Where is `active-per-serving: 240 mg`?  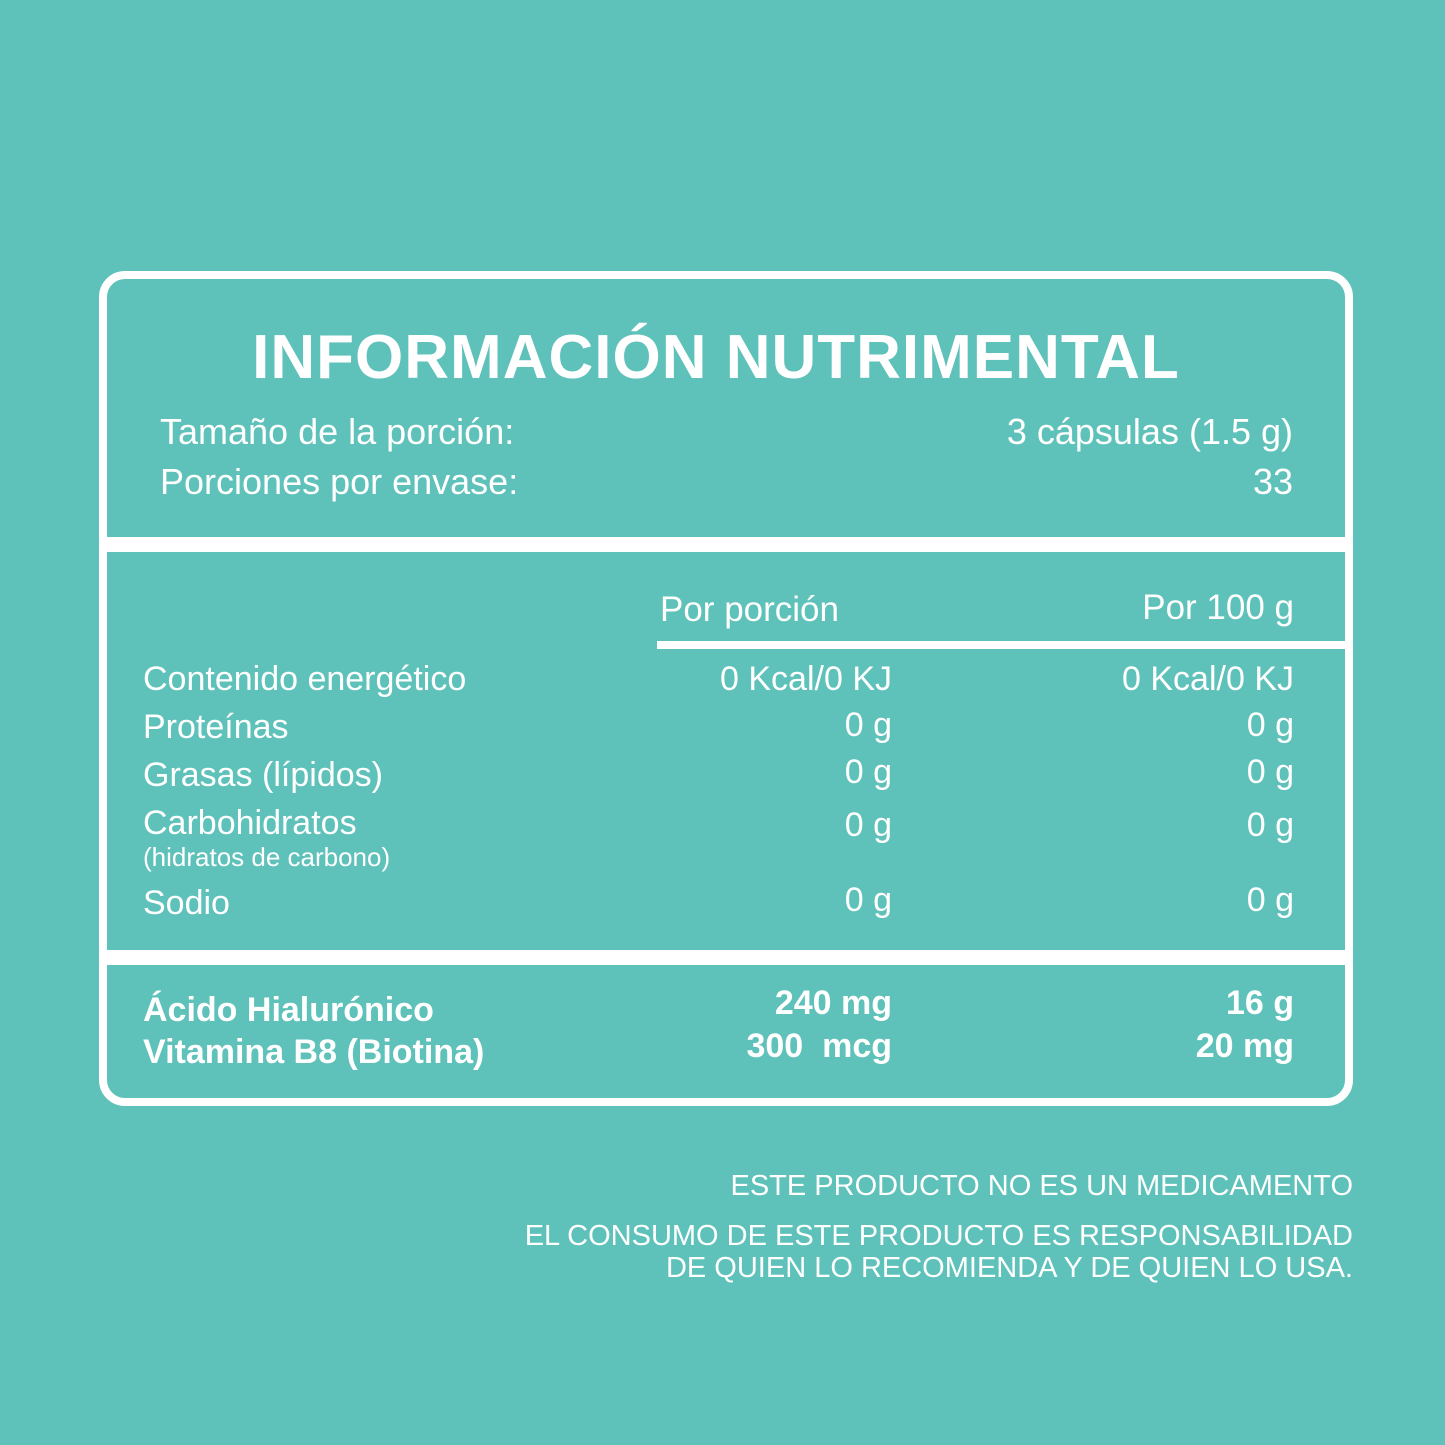
active-per-serving: 240 mg is located at coordinates (833, 1003).